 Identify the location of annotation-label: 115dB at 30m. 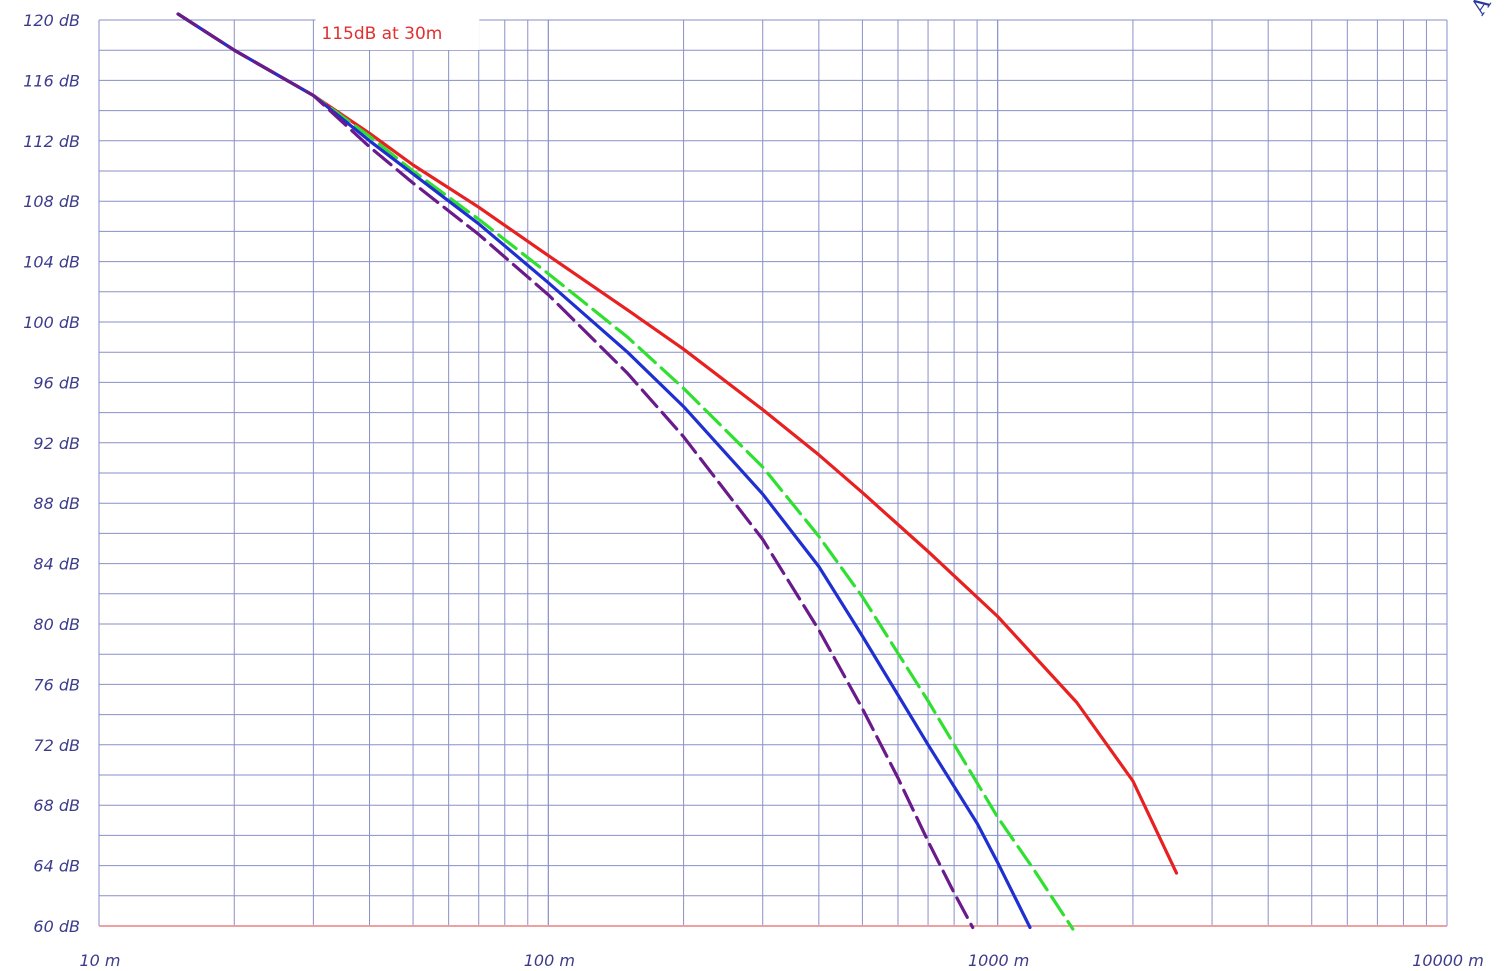
(381, 34).